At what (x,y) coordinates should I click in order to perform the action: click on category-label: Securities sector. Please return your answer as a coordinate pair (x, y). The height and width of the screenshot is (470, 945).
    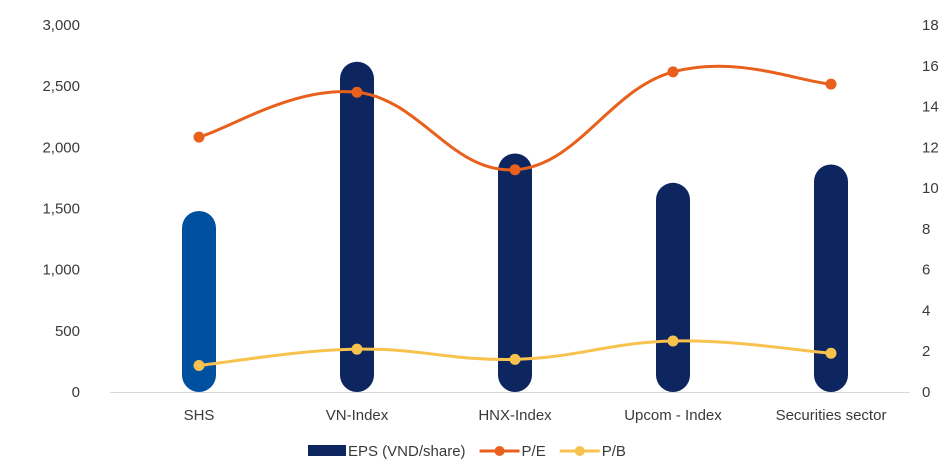
    Looking at the image, I should click on (831, 415).